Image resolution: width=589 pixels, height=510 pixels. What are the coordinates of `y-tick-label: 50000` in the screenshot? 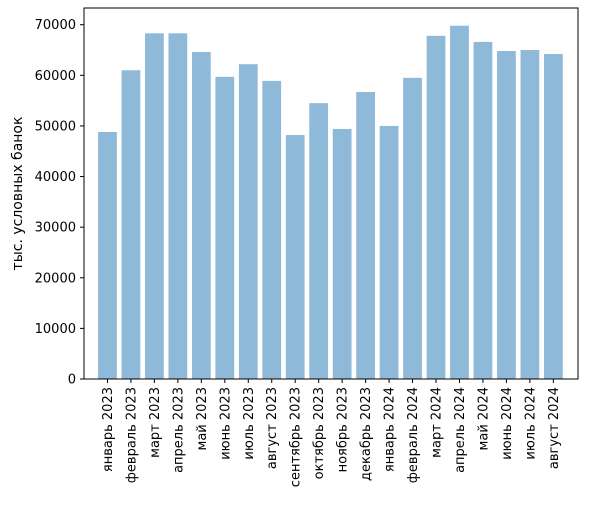 It's located at (55, 126).